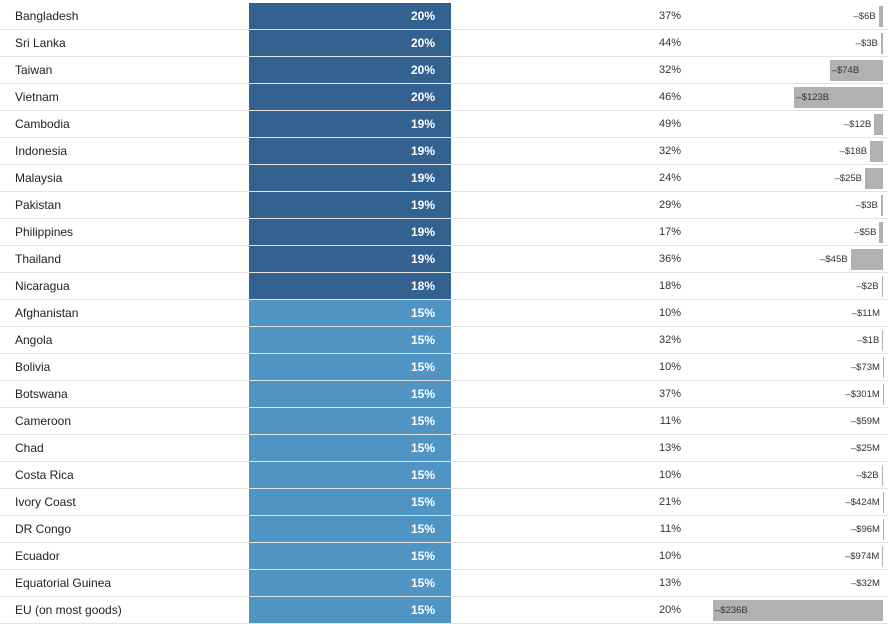 This screenshot has width=888, height=624. What do you see at coordinates (40, 43) in the screenshot?
I see `country-name: Sri Lanka` at bounding box center [40, 43].